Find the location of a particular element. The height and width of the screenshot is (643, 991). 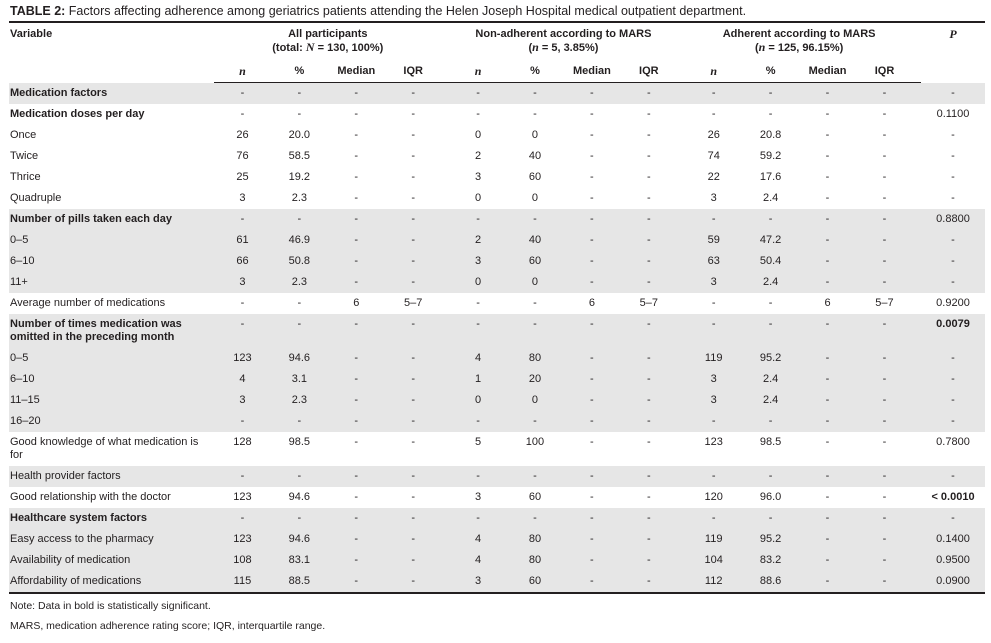

row-label: Twice is located at coordinates (24, 156).